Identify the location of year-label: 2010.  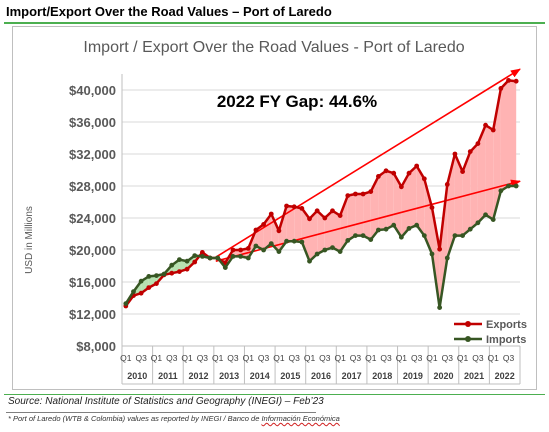
(137, 376).